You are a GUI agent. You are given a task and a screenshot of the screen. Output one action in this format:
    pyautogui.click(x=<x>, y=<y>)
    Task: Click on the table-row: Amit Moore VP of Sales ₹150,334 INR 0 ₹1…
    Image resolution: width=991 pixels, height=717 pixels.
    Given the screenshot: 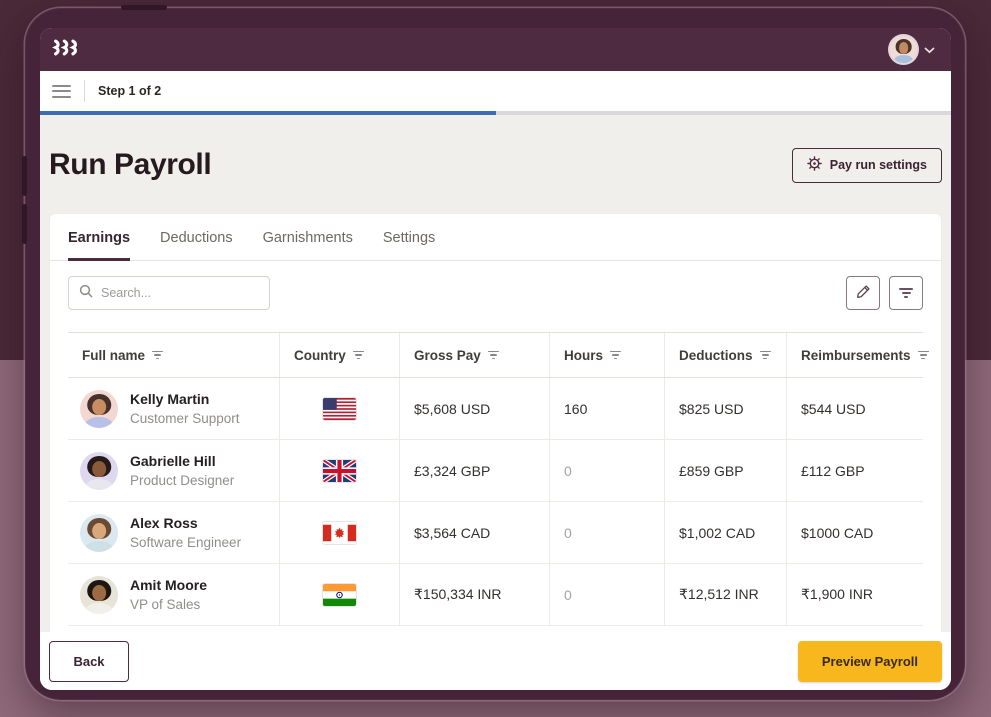 What is the action you would take?
    pyautogui.click(x=495, y=595)
    